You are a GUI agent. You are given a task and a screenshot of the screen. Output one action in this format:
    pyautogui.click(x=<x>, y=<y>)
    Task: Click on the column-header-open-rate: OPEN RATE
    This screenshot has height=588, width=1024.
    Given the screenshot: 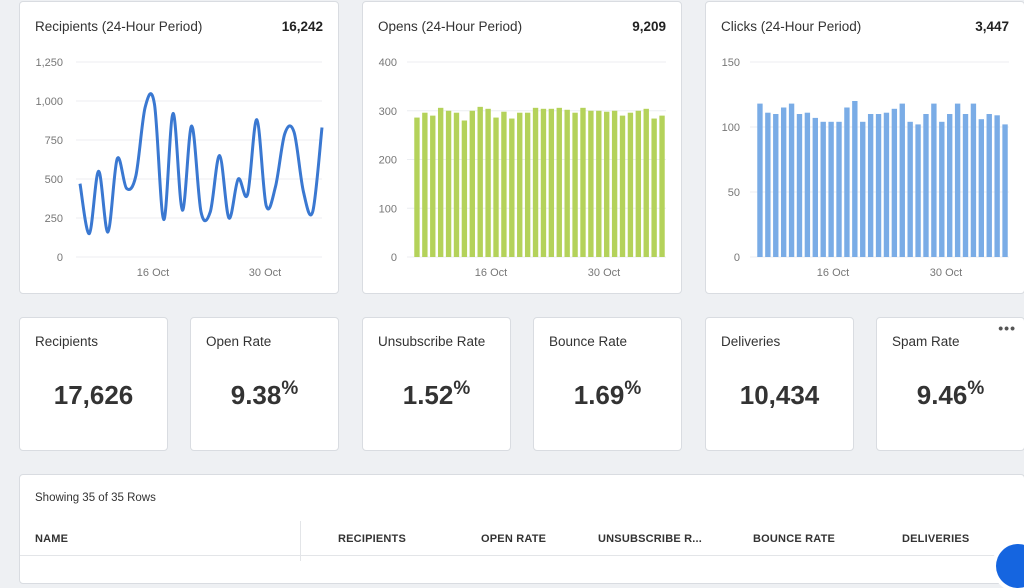 What is the action you would take?
    pyautogui.click(x=514, y=539)
    